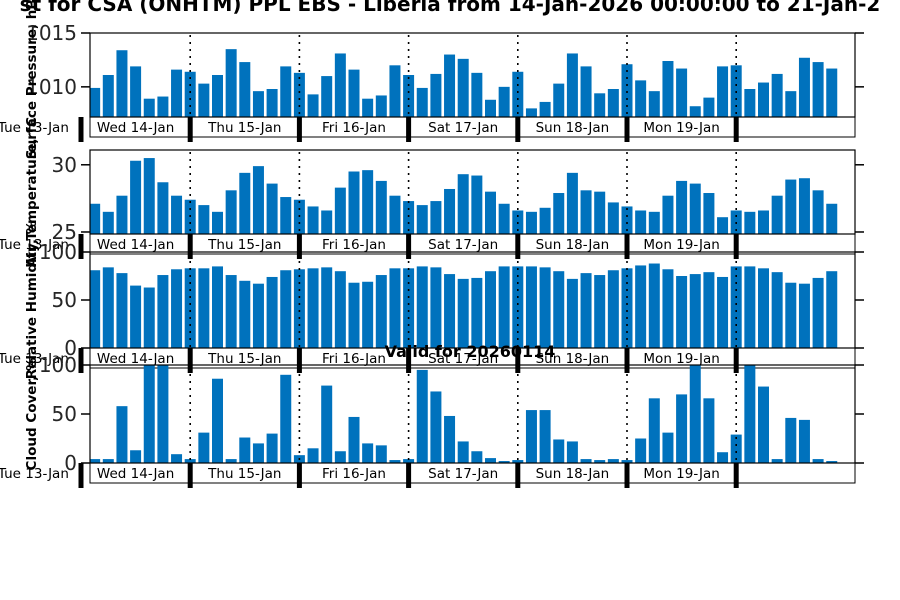 Image resolution: width=900 pixels, height=600 pixels. I want to click on cloud-cover-bars, so click(464, 414).